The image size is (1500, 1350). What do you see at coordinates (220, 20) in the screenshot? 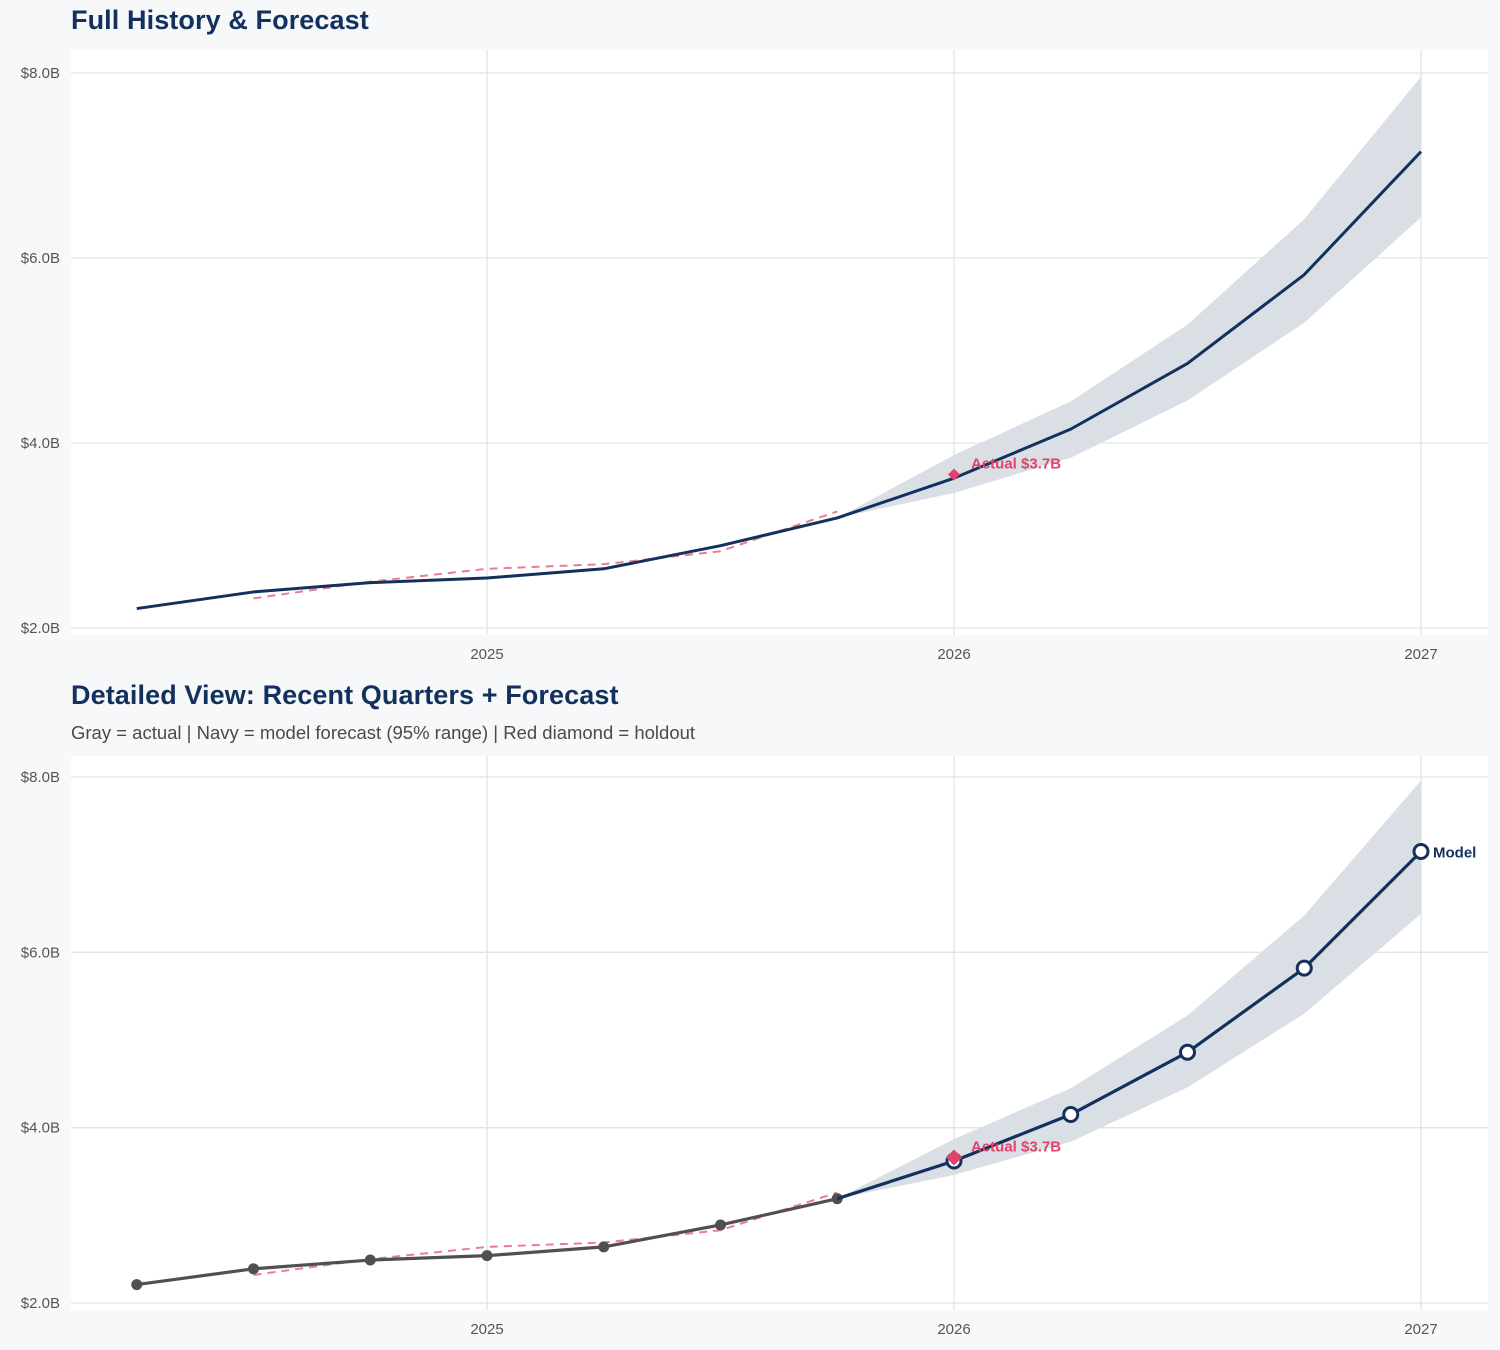
I see `panel-title-full-history: Full History & Forecast` at bounding box center [220, 20].